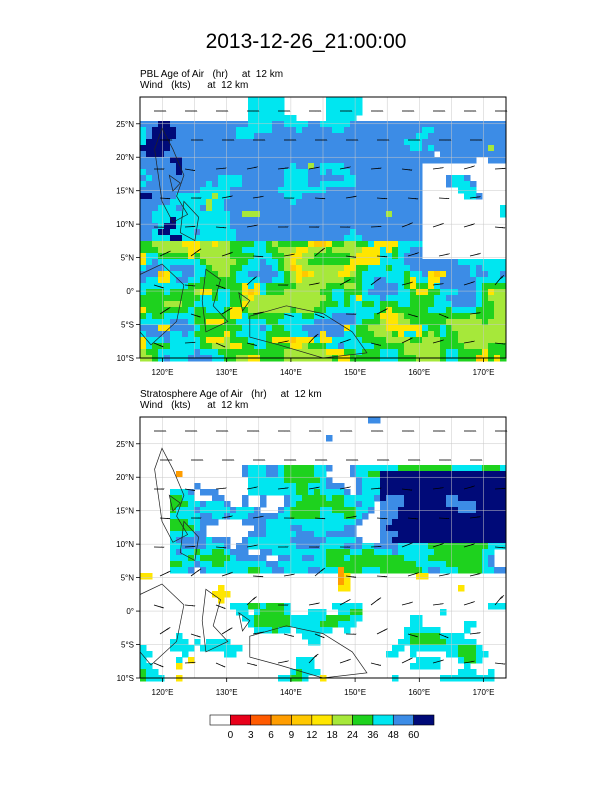  Describe the element at coordinates (323, 367) in the screenshot. I see `lon-axis: 120°E 130°E 140°E 150°E 160°E 170°E` at that location.